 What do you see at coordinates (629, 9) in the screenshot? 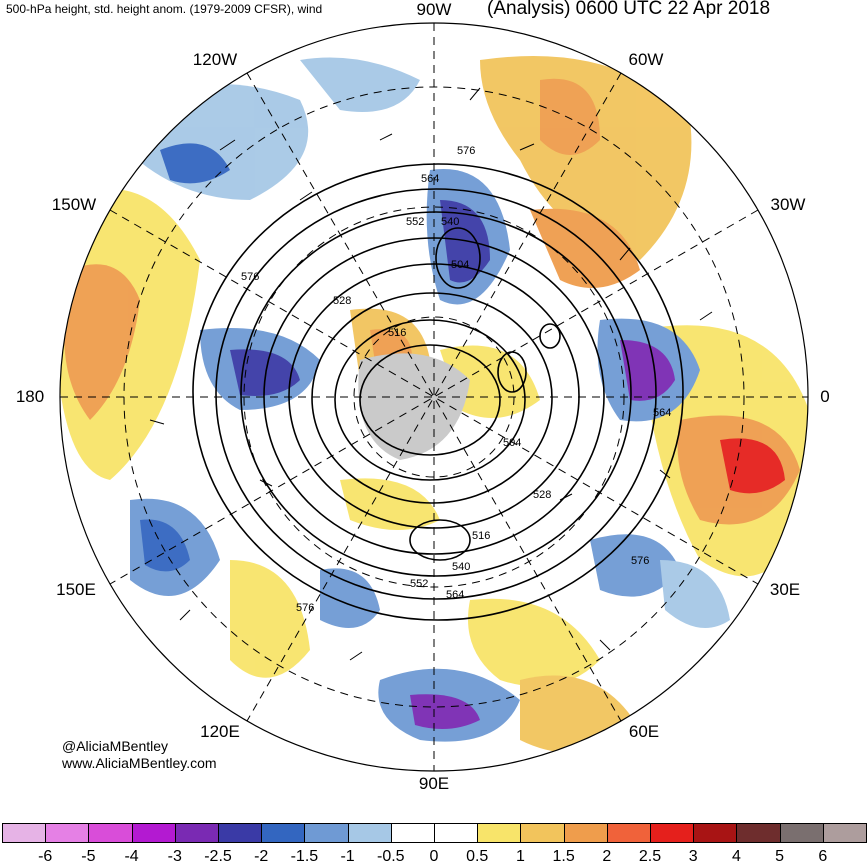
I see `valid-time-title: (Analysis) 0600 UTC 22 Apr 2018` at bounding box center [629, 9].